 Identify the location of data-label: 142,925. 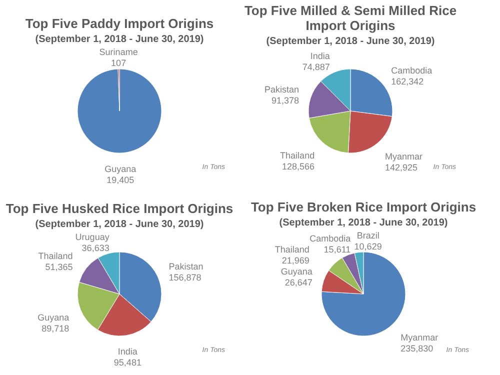
(401, 167).